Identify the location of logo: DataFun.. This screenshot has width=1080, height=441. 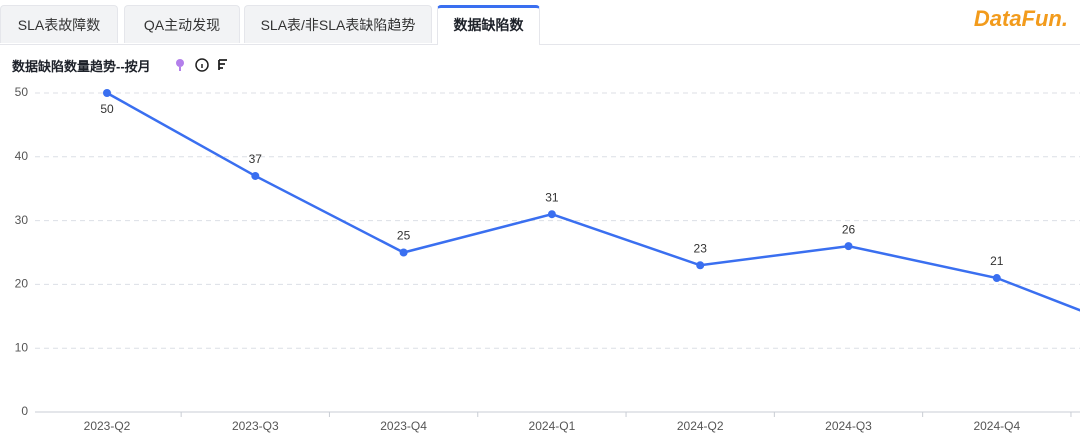
(1020, 18).